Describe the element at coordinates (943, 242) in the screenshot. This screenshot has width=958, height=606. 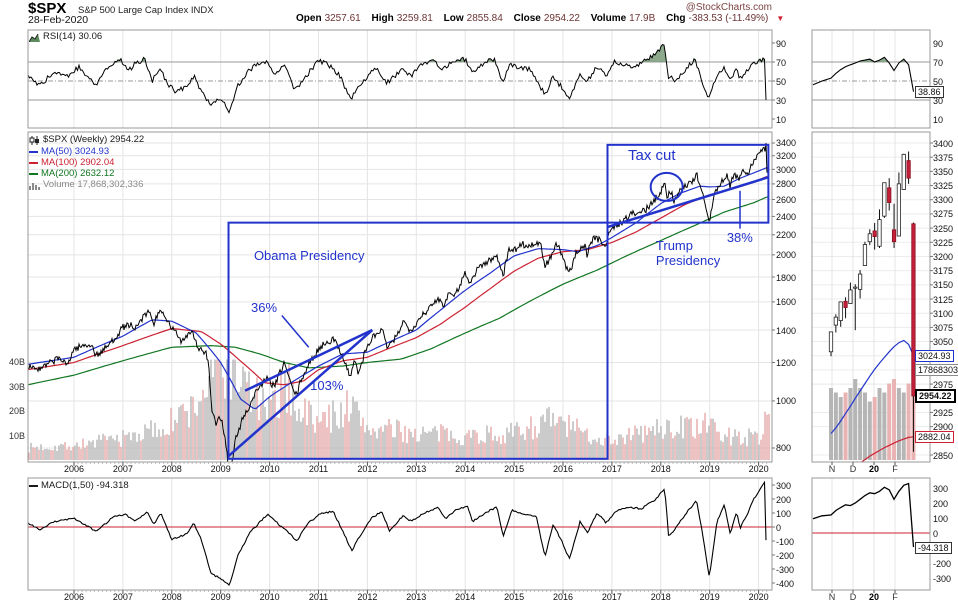
I see `mini-price-axis-label: 3225` at that location.